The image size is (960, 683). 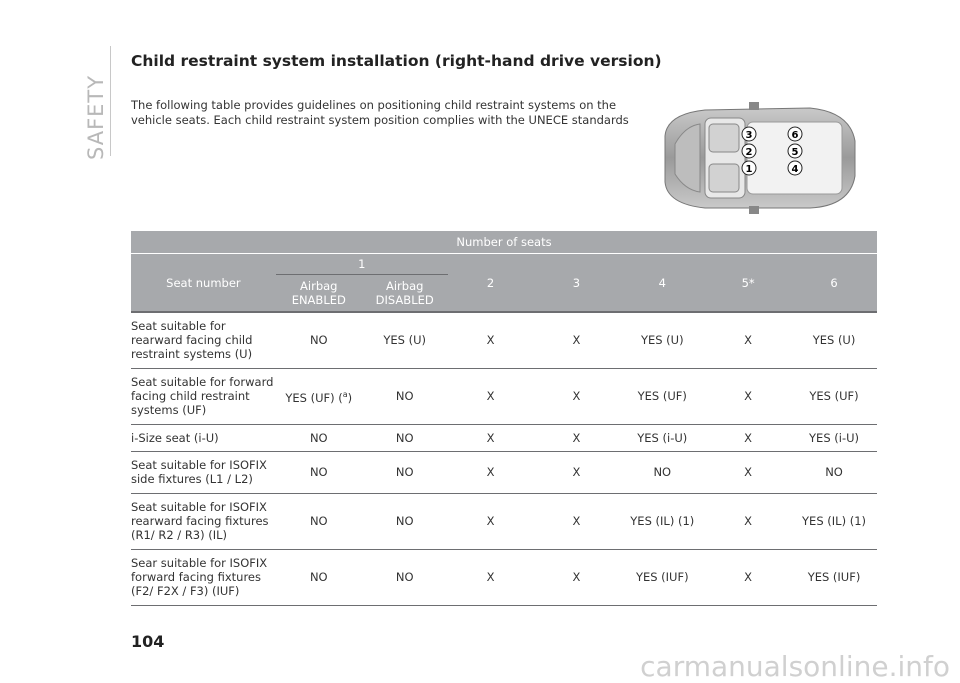 What do you see at coordinates (350, 397) in the screenshot?
I see `cell-paren: )` at bounding box center [350, 397].